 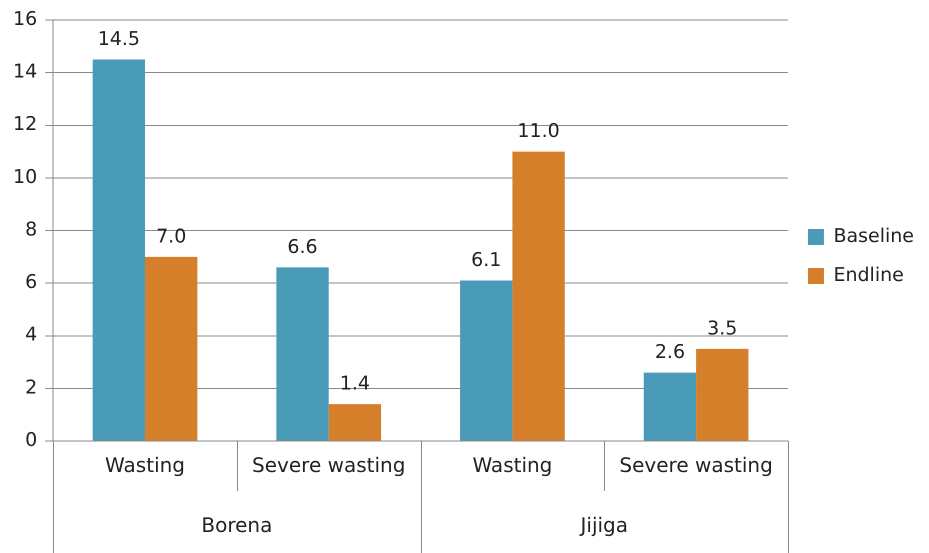 I want to click on data-label: 3.5, so click(x=722, y=328).